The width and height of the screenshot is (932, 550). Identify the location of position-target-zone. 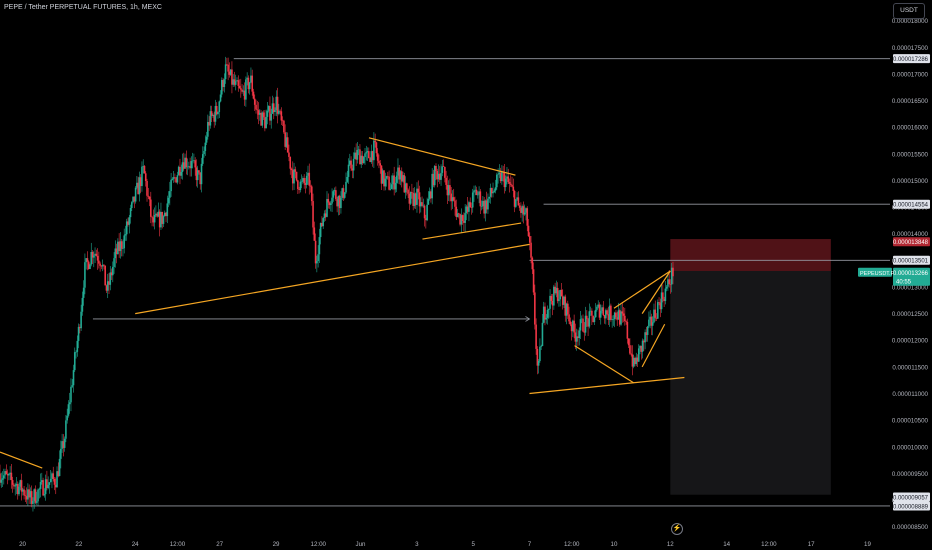
(750, 383).